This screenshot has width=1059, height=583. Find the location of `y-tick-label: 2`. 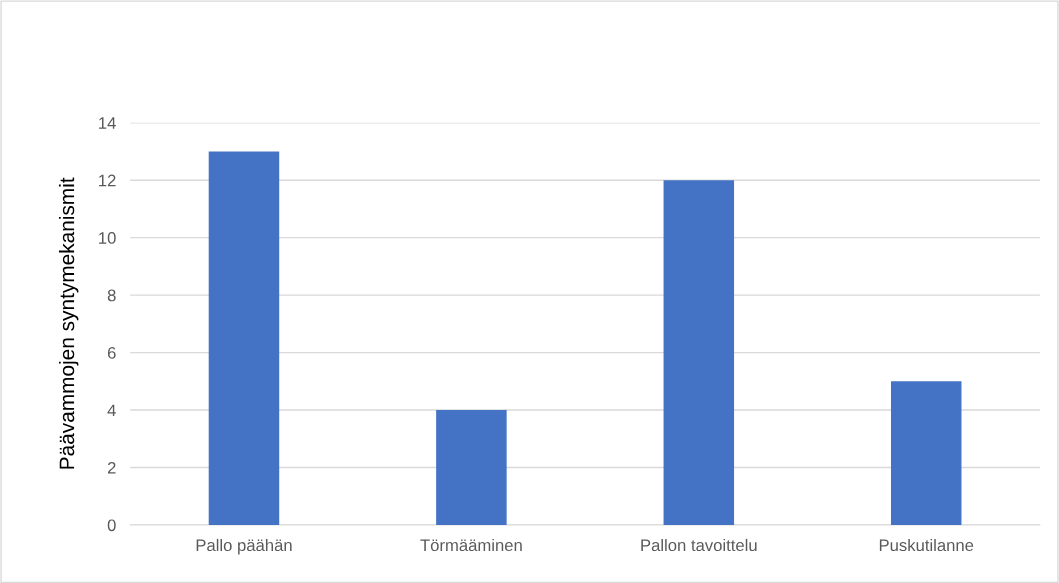

y-tick-label: 2 is located at coordinates (111, 467).